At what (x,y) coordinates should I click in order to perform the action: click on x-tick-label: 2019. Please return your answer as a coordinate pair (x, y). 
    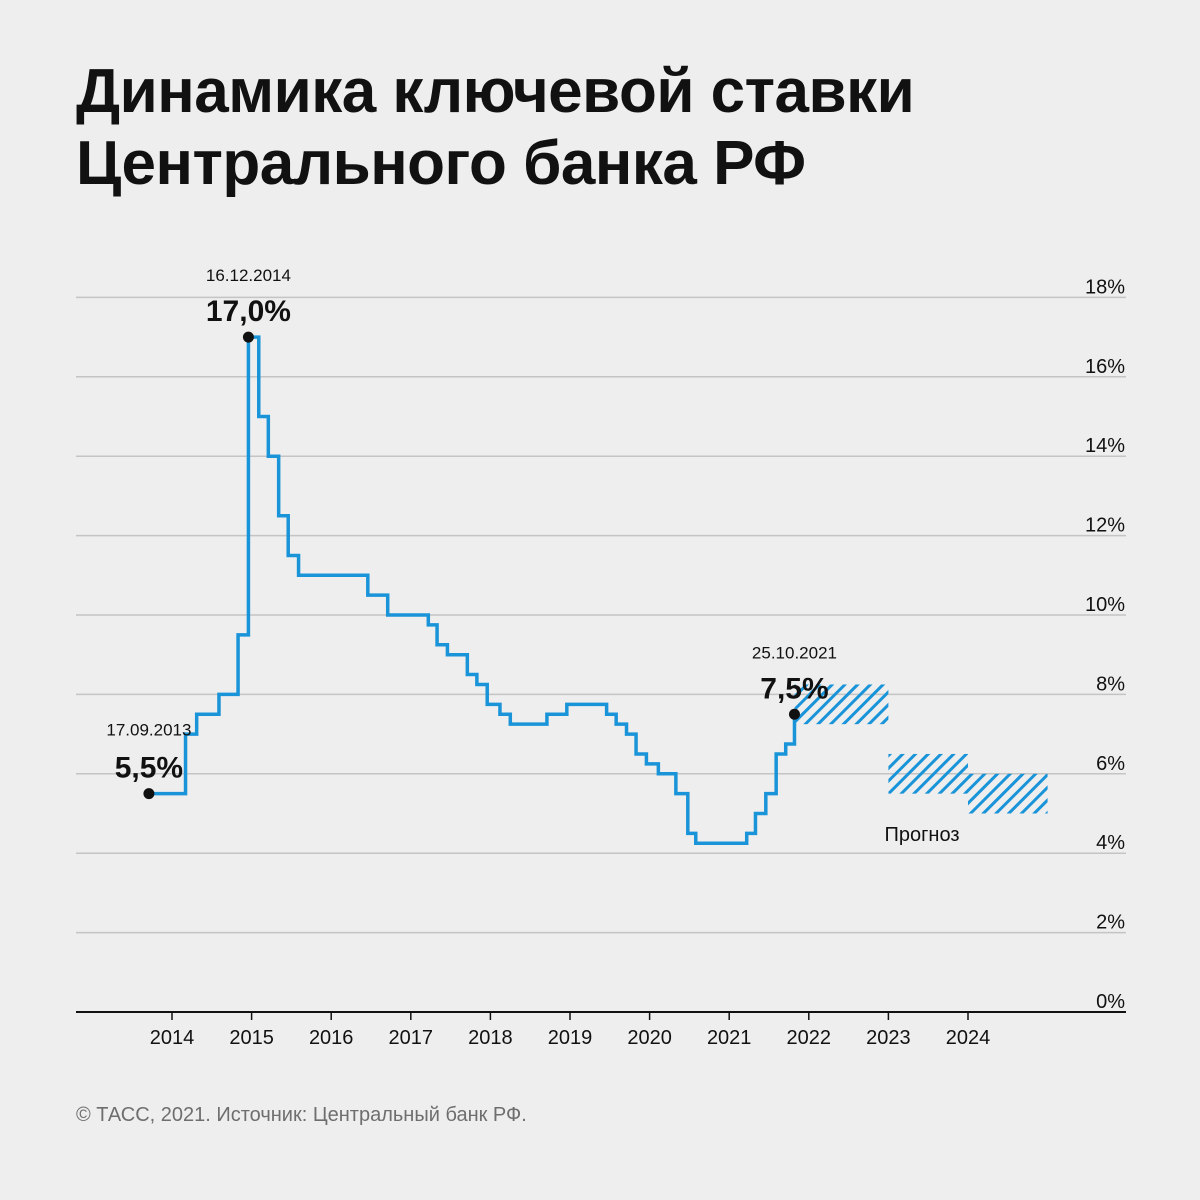
    Looking at the image, I should click on (570, 1038).